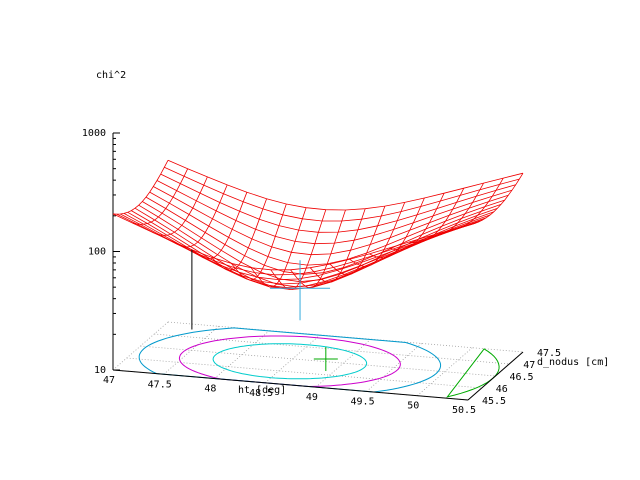 This screenshot has width=640, height=480. What do you see at coordinates (494, 401) in the screenshot?
I see `y-tick-label: 45.5` at bounding box center [494, 401].